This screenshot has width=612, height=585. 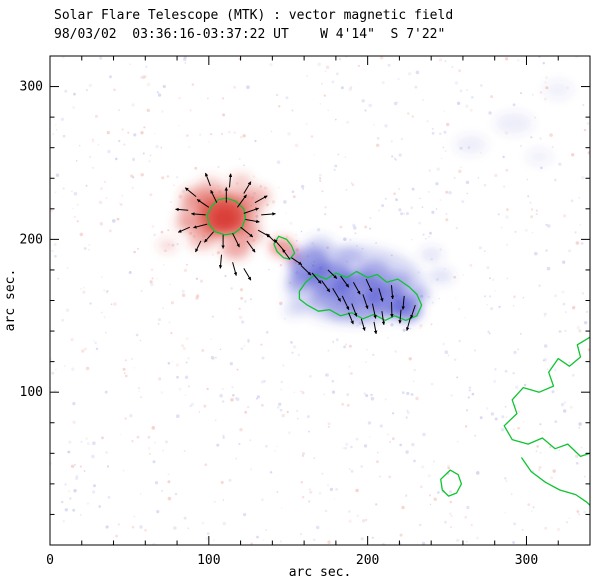 What do you see at coordinates (451, 483) in the screenshot?
I see `small-south-loop` at bounding box center [451, 483].